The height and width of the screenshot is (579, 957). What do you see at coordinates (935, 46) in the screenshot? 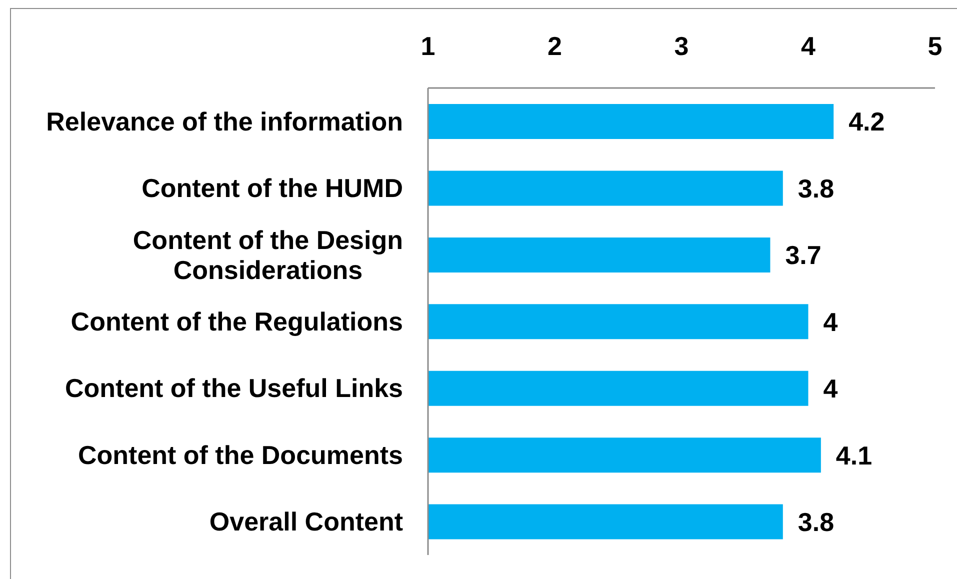
I see `x-tick-label: 5` at bounding box center [935, 46].